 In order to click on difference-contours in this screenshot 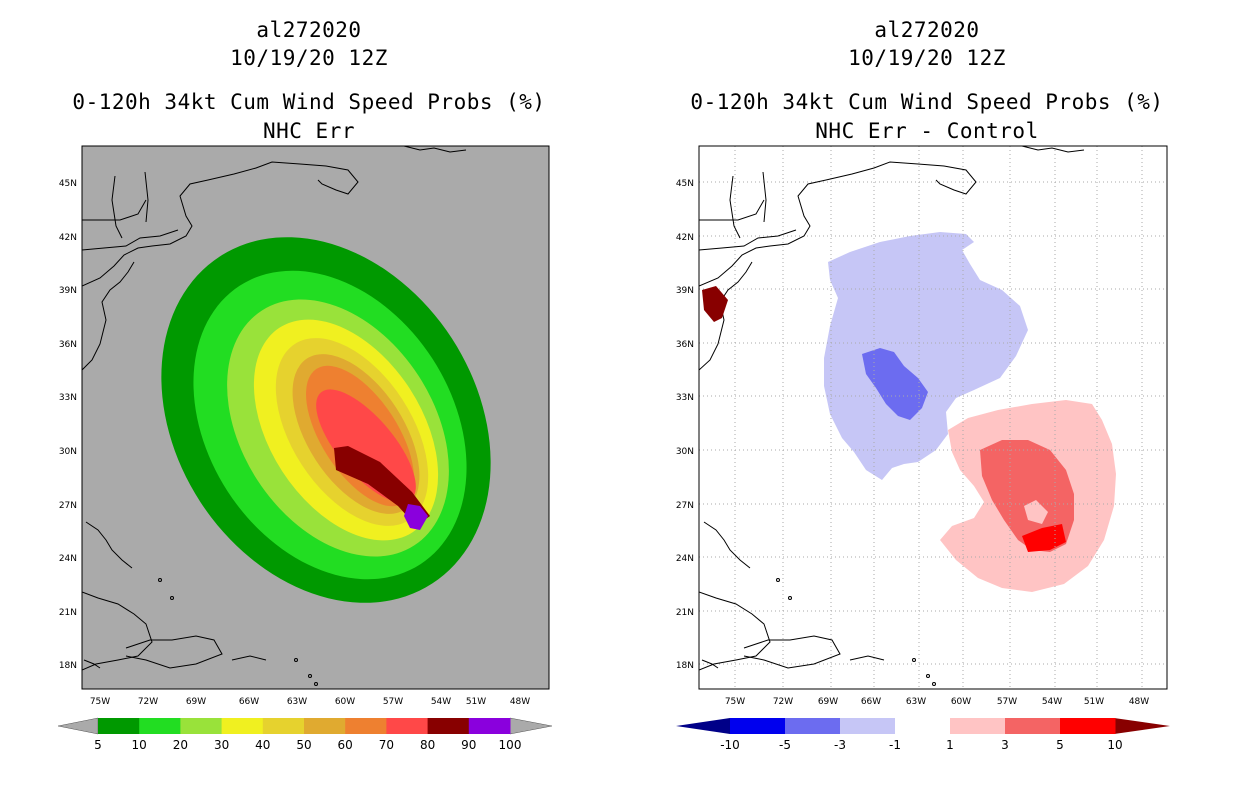, I will do `click(970, 412)`.